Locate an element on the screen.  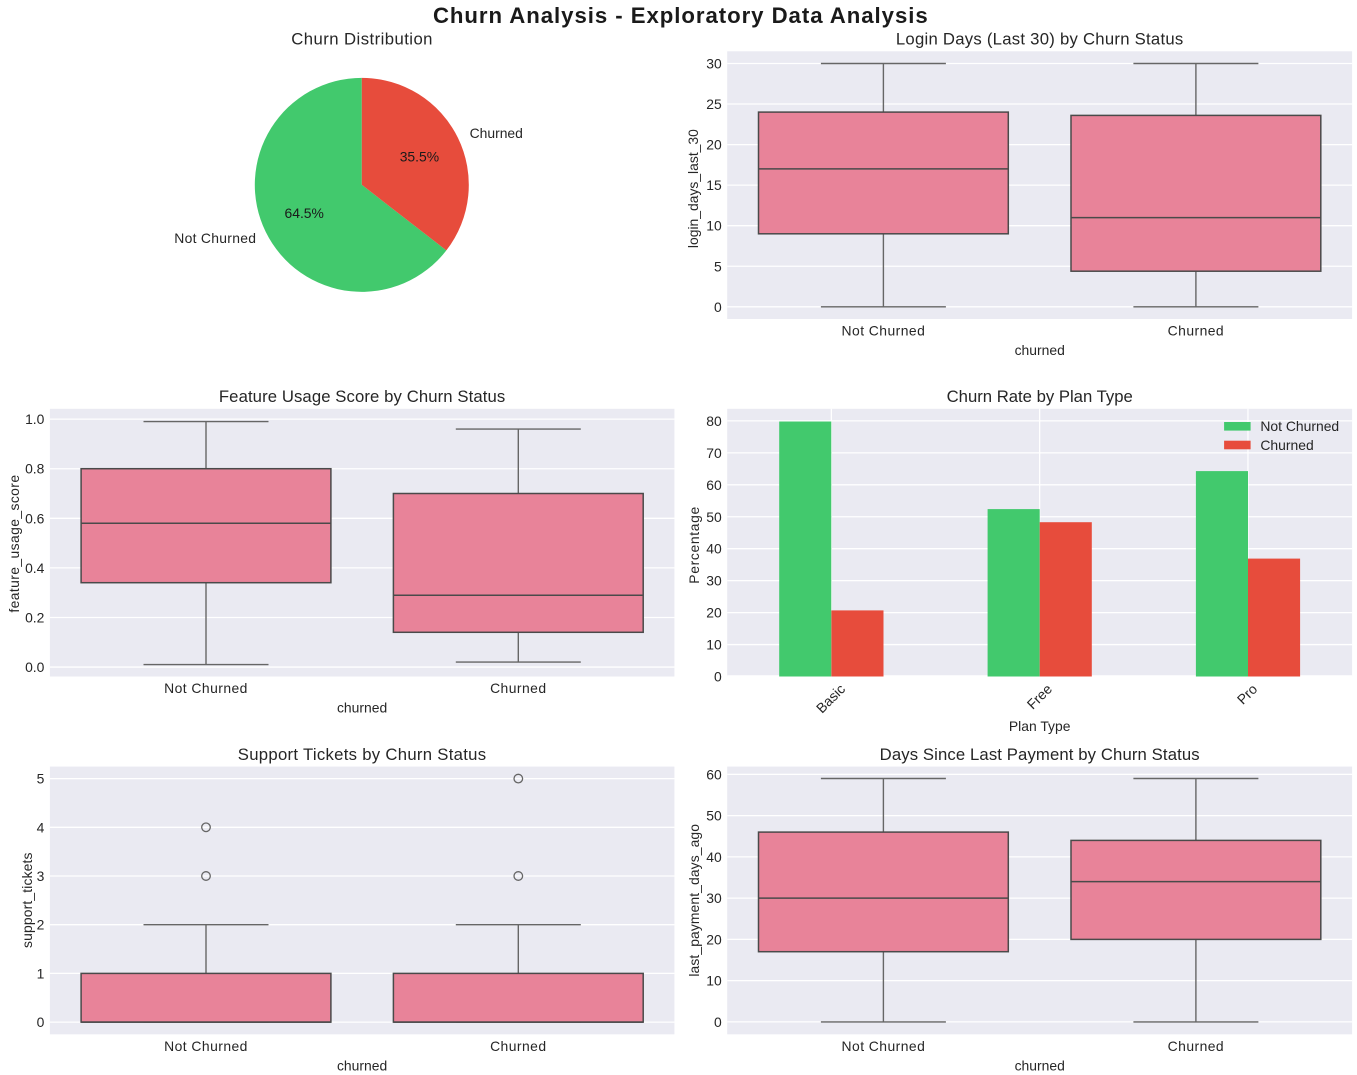
svg-text: support_tickets is located at coordinates (27, 900).